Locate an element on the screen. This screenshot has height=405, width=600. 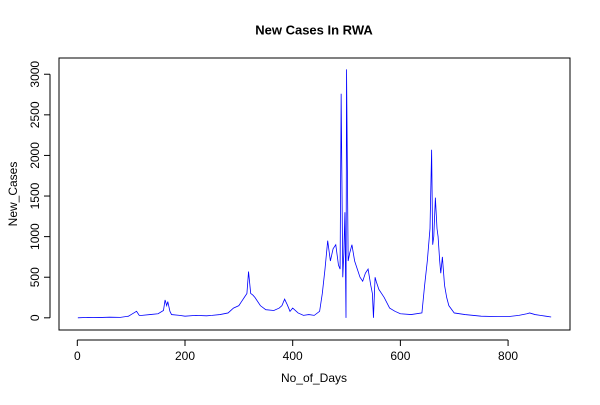
x-tick-label: 600 is located at coordinates (400, 356).